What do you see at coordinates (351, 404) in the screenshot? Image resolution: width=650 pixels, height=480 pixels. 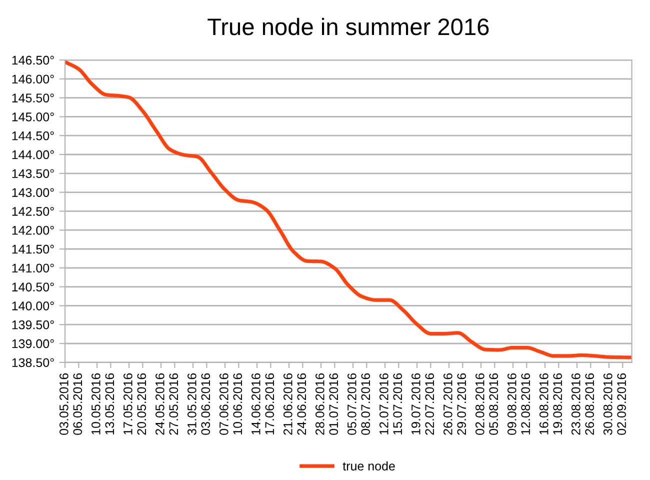 I see `x-tick-label: 05.07.2016` at bounding box center [351, 404].